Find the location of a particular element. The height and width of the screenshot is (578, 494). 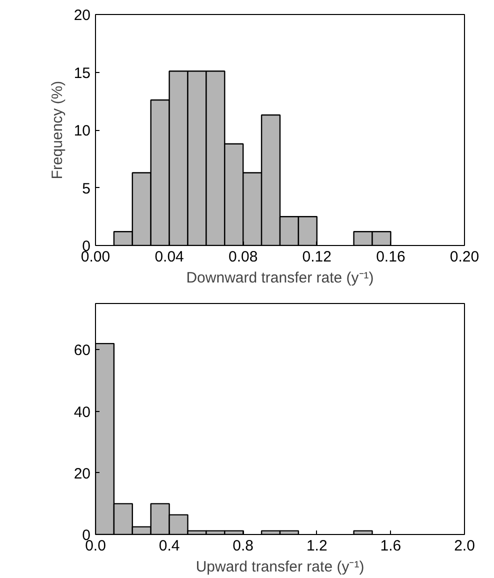

x-tick-label: 0.8 is located at coordinates (243, 546).